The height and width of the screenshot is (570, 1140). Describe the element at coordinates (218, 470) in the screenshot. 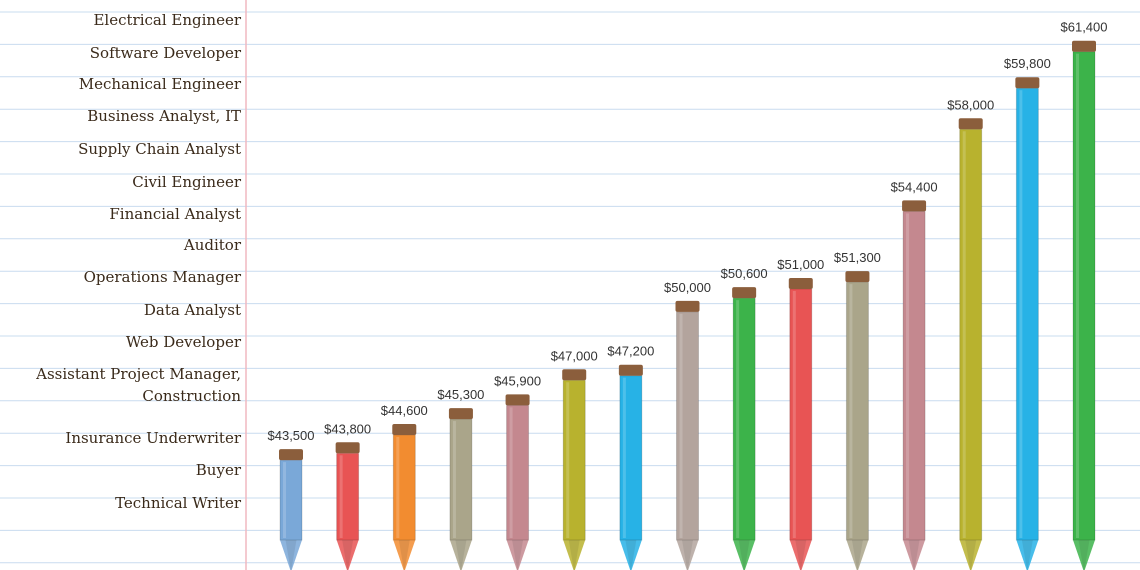

I see `category-label: Buyer` at that location.